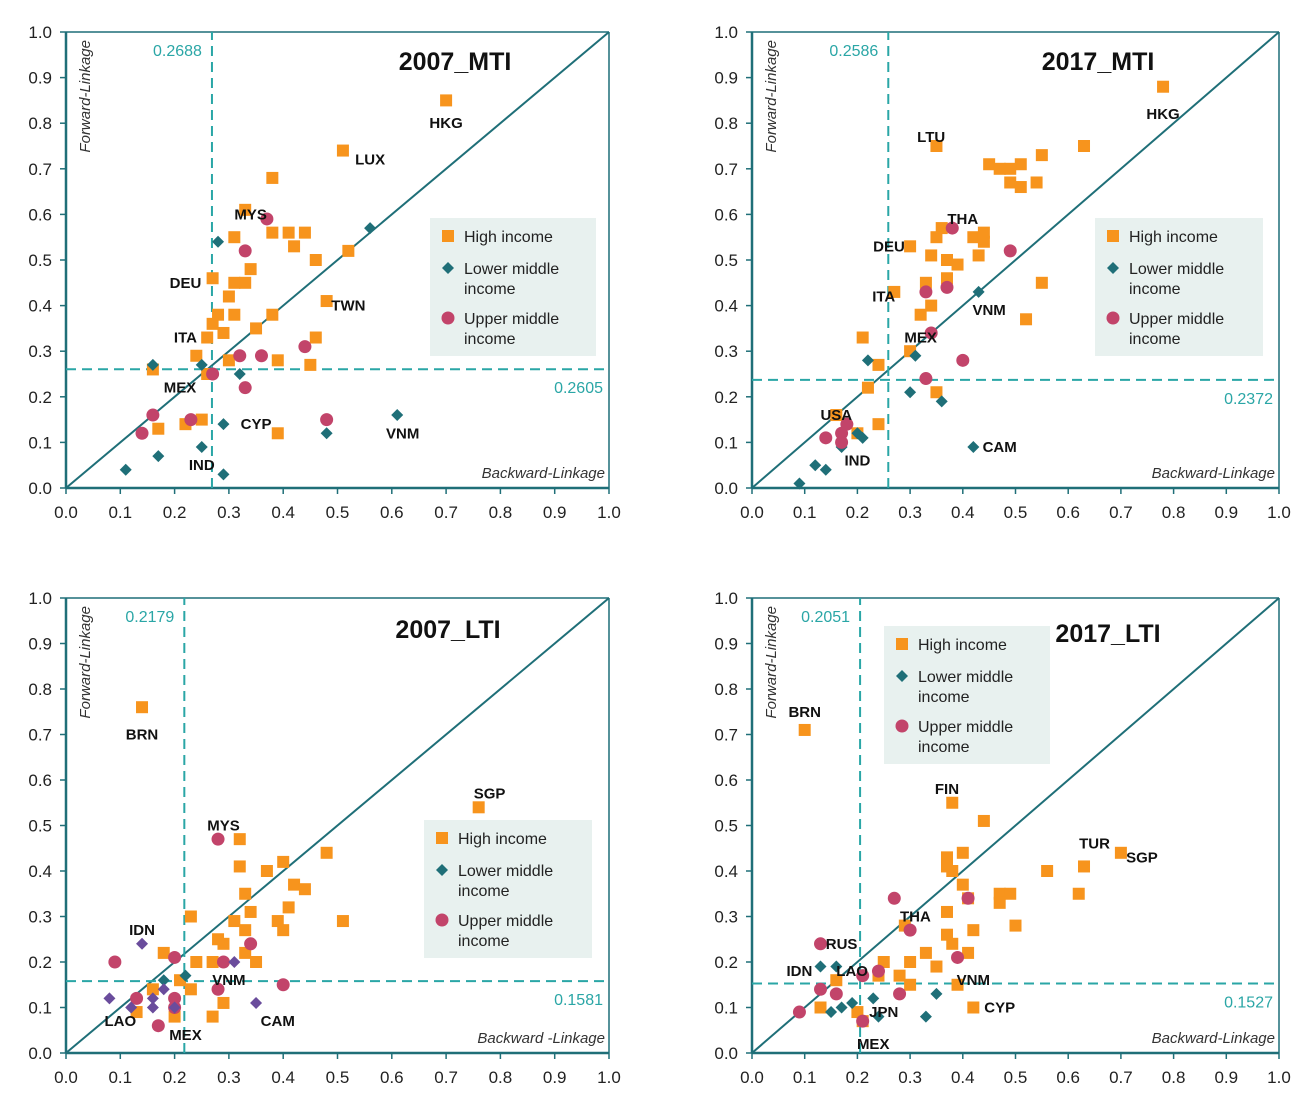 The height and width of the screenshot is (1093, 1299). I want to click on country-label: VNM, so click(402, 433).